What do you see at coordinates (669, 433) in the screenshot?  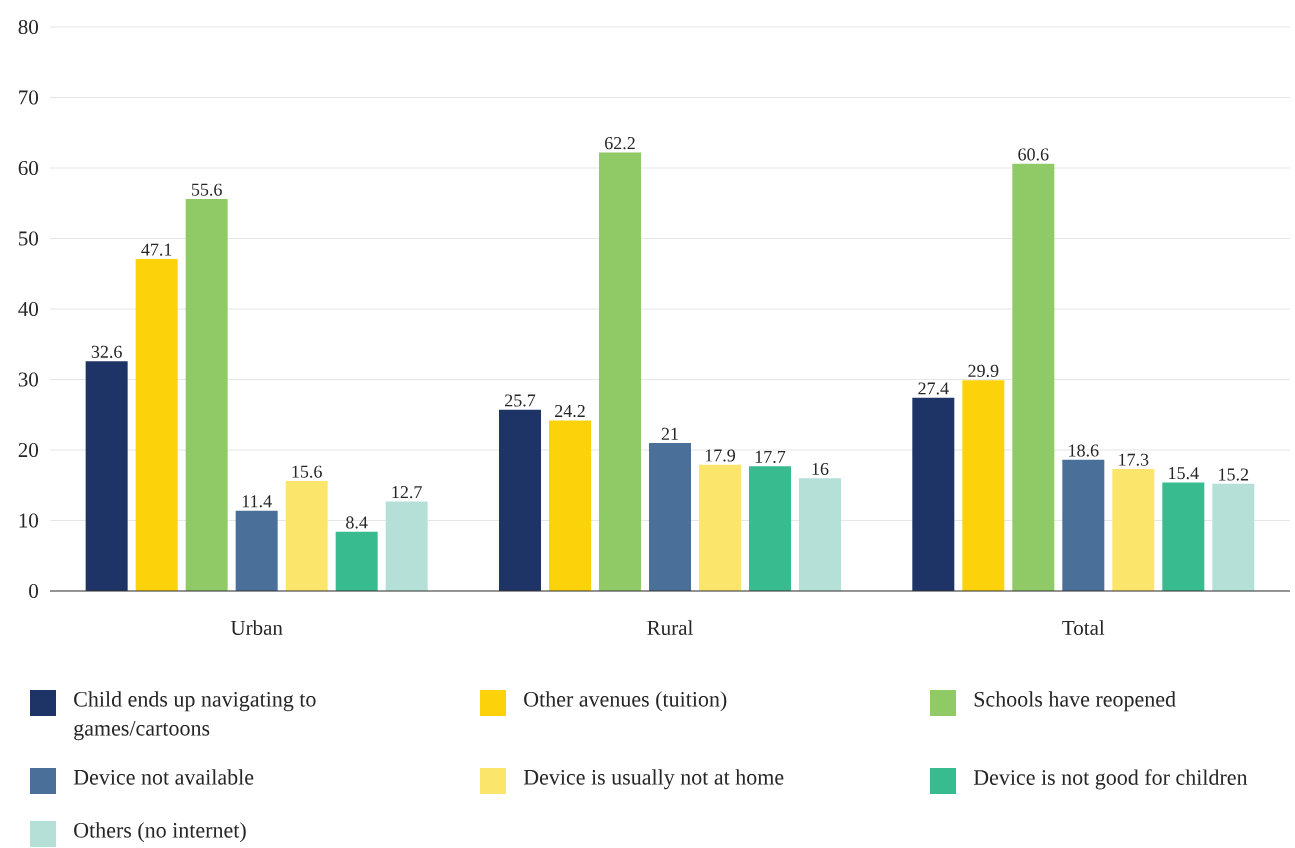 I see `data-label: 21` at bounding box center [669, 433].